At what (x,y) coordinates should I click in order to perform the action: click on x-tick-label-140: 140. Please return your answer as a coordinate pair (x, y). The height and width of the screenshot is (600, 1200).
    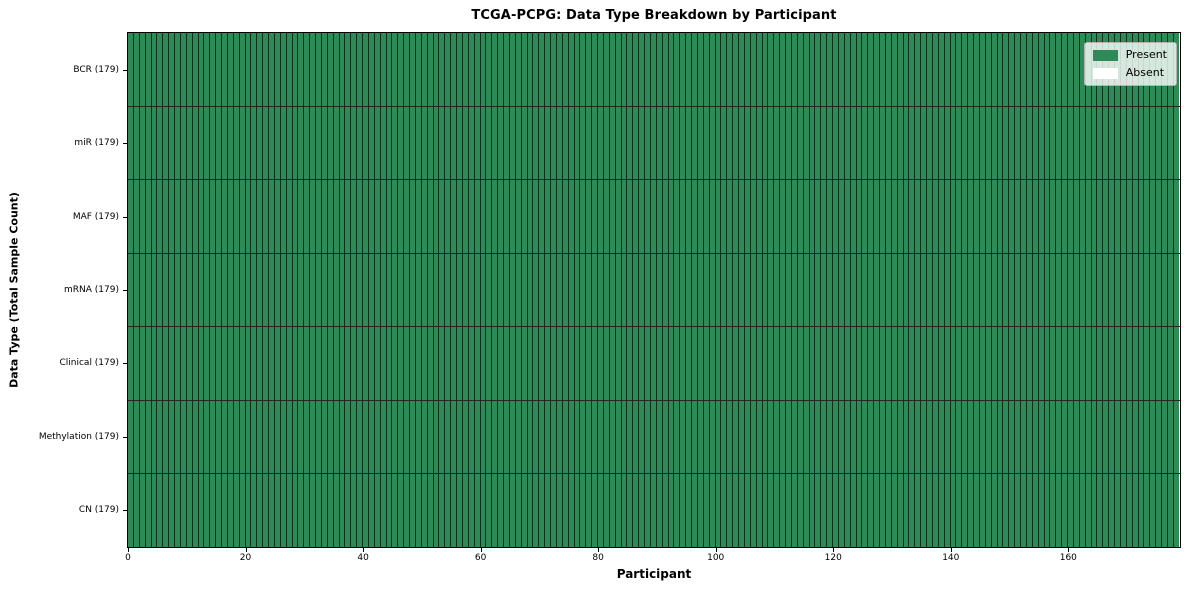
    Looking at the image, I should click on (951, 558).